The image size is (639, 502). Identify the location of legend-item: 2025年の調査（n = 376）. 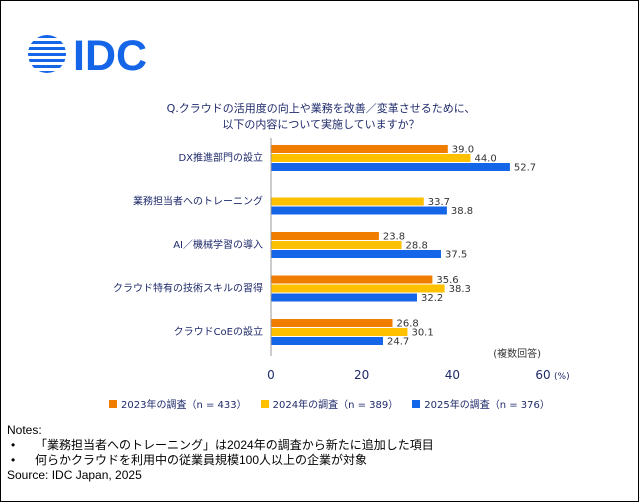
(481, 403).